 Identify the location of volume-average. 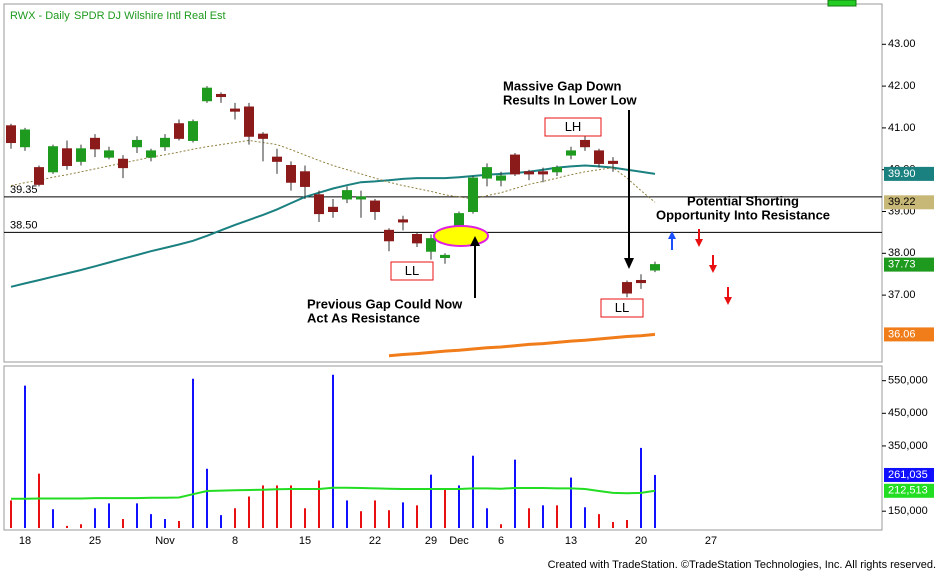
(333, 493).